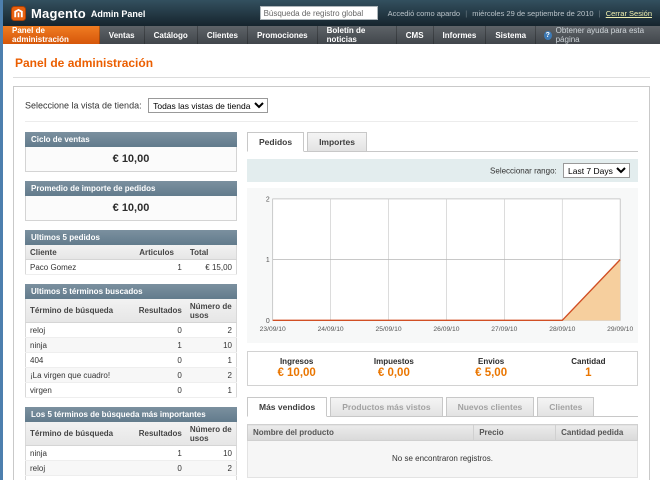  What do you see at coordinates (296, 368) in the screenshot?
I see `stat-revenue: Ingresos € 10,00` at bounding box center [296, 368].